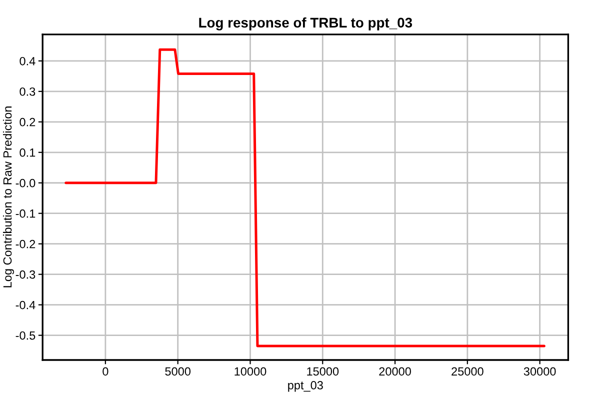 This screenshot has height=400, width=600. Describe the element at coordinates (26, 305) in the screenshot. I see `y-tick-label: -0.4` at that location.